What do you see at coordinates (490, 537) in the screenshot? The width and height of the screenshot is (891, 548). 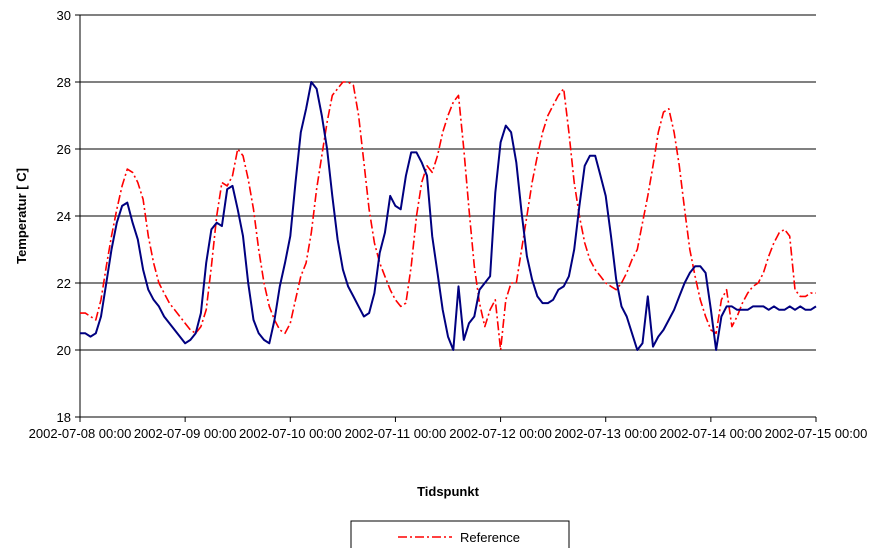 I see `legend-reference-label: Reference` at bounding box center [490, 537].